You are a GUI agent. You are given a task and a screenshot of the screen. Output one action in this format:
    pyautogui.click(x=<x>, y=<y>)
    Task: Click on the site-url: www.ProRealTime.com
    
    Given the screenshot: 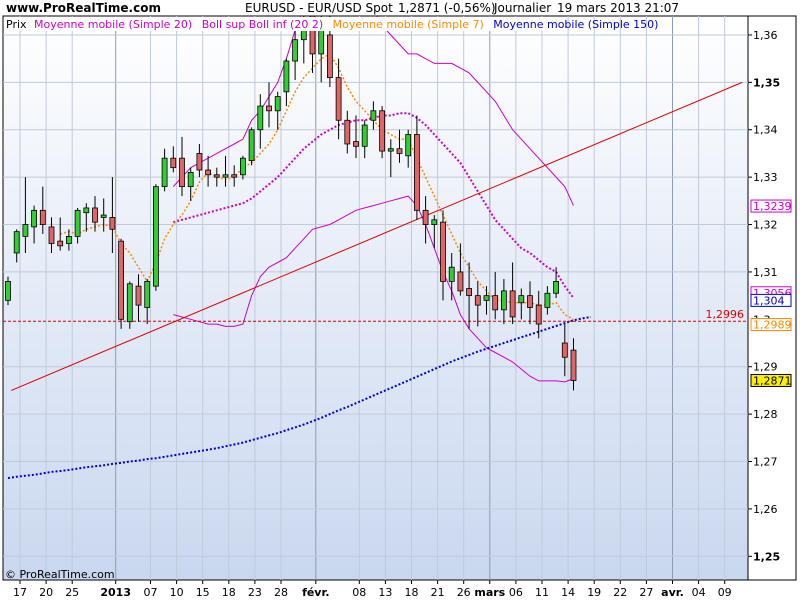 What is the action you would take?
    pyautogui.click(x=83, y=8)
    